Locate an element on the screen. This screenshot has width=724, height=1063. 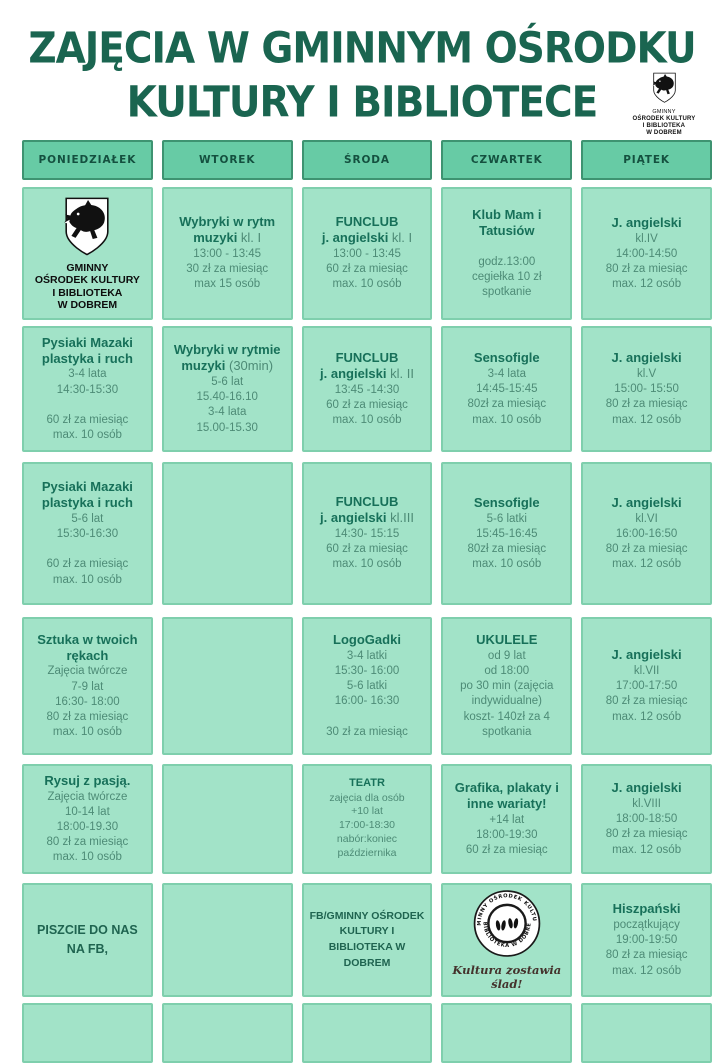
activity-title: Pysiaki Mazaki plastyka i ruch is located at coordinates (87, 350).